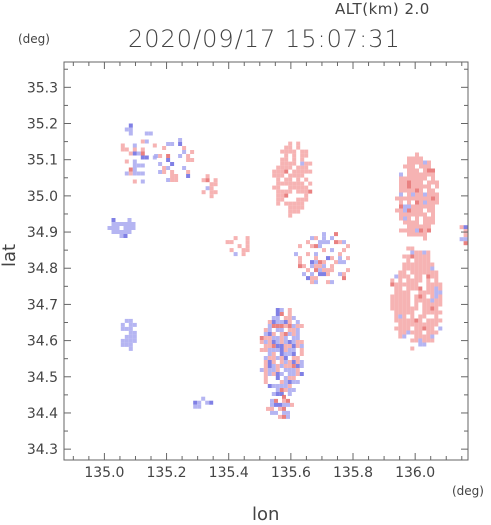  What do you see at coordinates (382, 9) in the screenshot?
I see `altitude-label: ALT(km) 2.0` at bounding box center [382, 9].